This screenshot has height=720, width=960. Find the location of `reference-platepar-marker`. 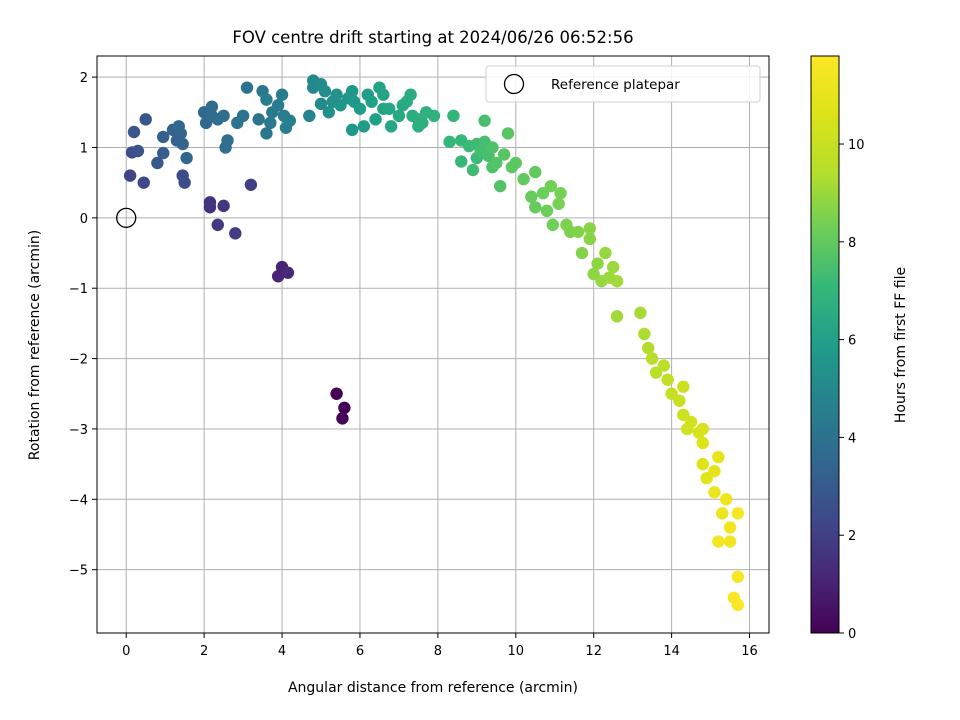

reference-platepar-marker is located at coordinates (126, 217).